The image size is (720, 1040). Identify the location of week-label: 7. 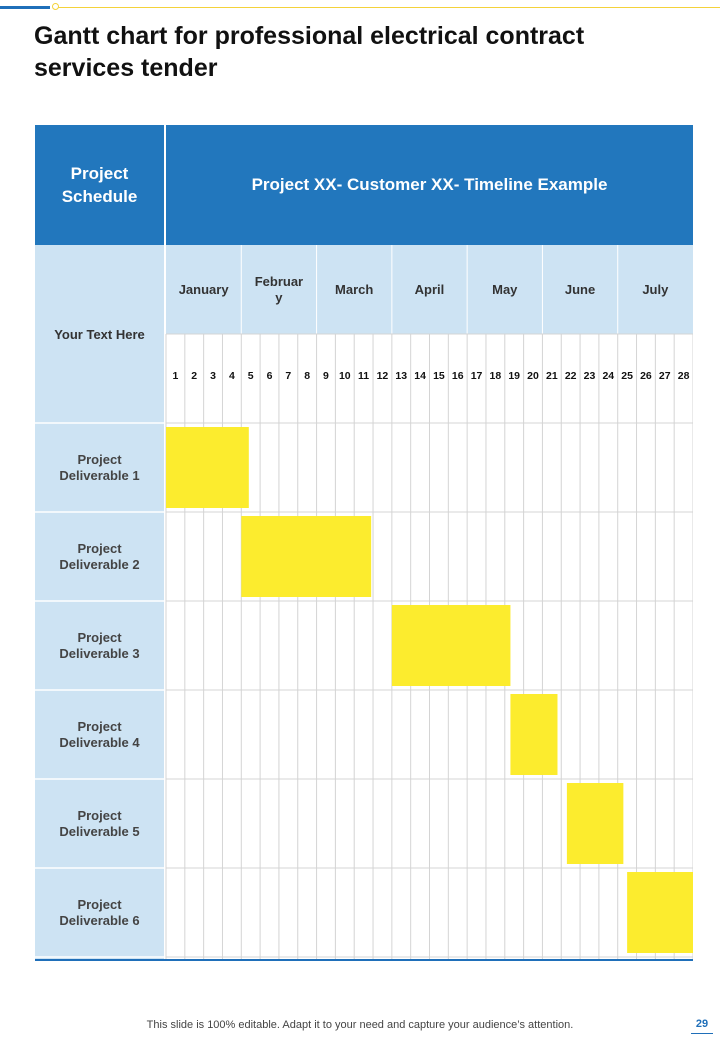
(288, 376).